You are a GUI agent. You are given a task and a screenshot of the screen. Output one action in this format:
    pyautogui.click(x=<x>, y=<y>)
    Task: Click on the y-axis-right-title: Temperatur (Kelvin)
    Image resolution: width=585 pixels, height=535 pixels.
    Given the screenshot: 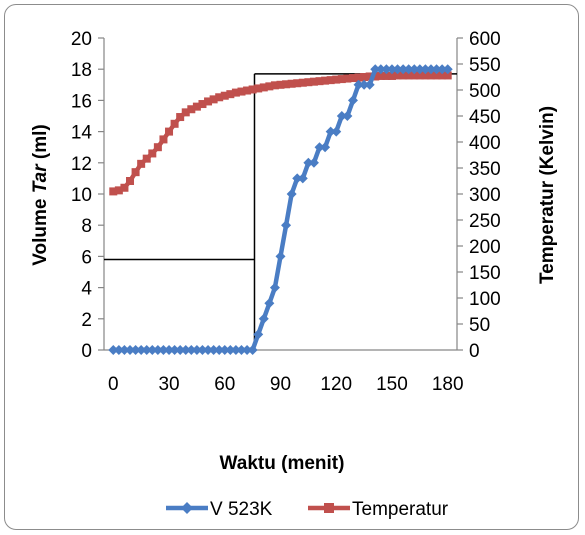 What is the action you would take?
    pyautogui.click(x=547, y=195)
    